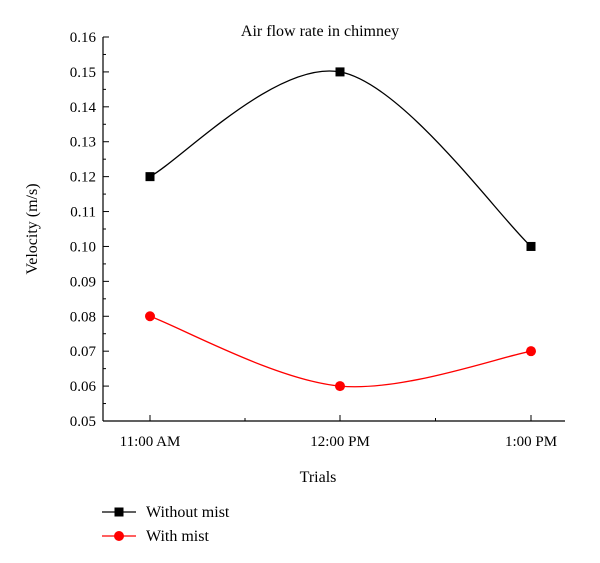 Image resolution: width=600 pixels, height=563 pixels. Describe the element at coordinates (188, 512) in the screenshot. I see `legend-without-mist-label: Without mist` at that location.